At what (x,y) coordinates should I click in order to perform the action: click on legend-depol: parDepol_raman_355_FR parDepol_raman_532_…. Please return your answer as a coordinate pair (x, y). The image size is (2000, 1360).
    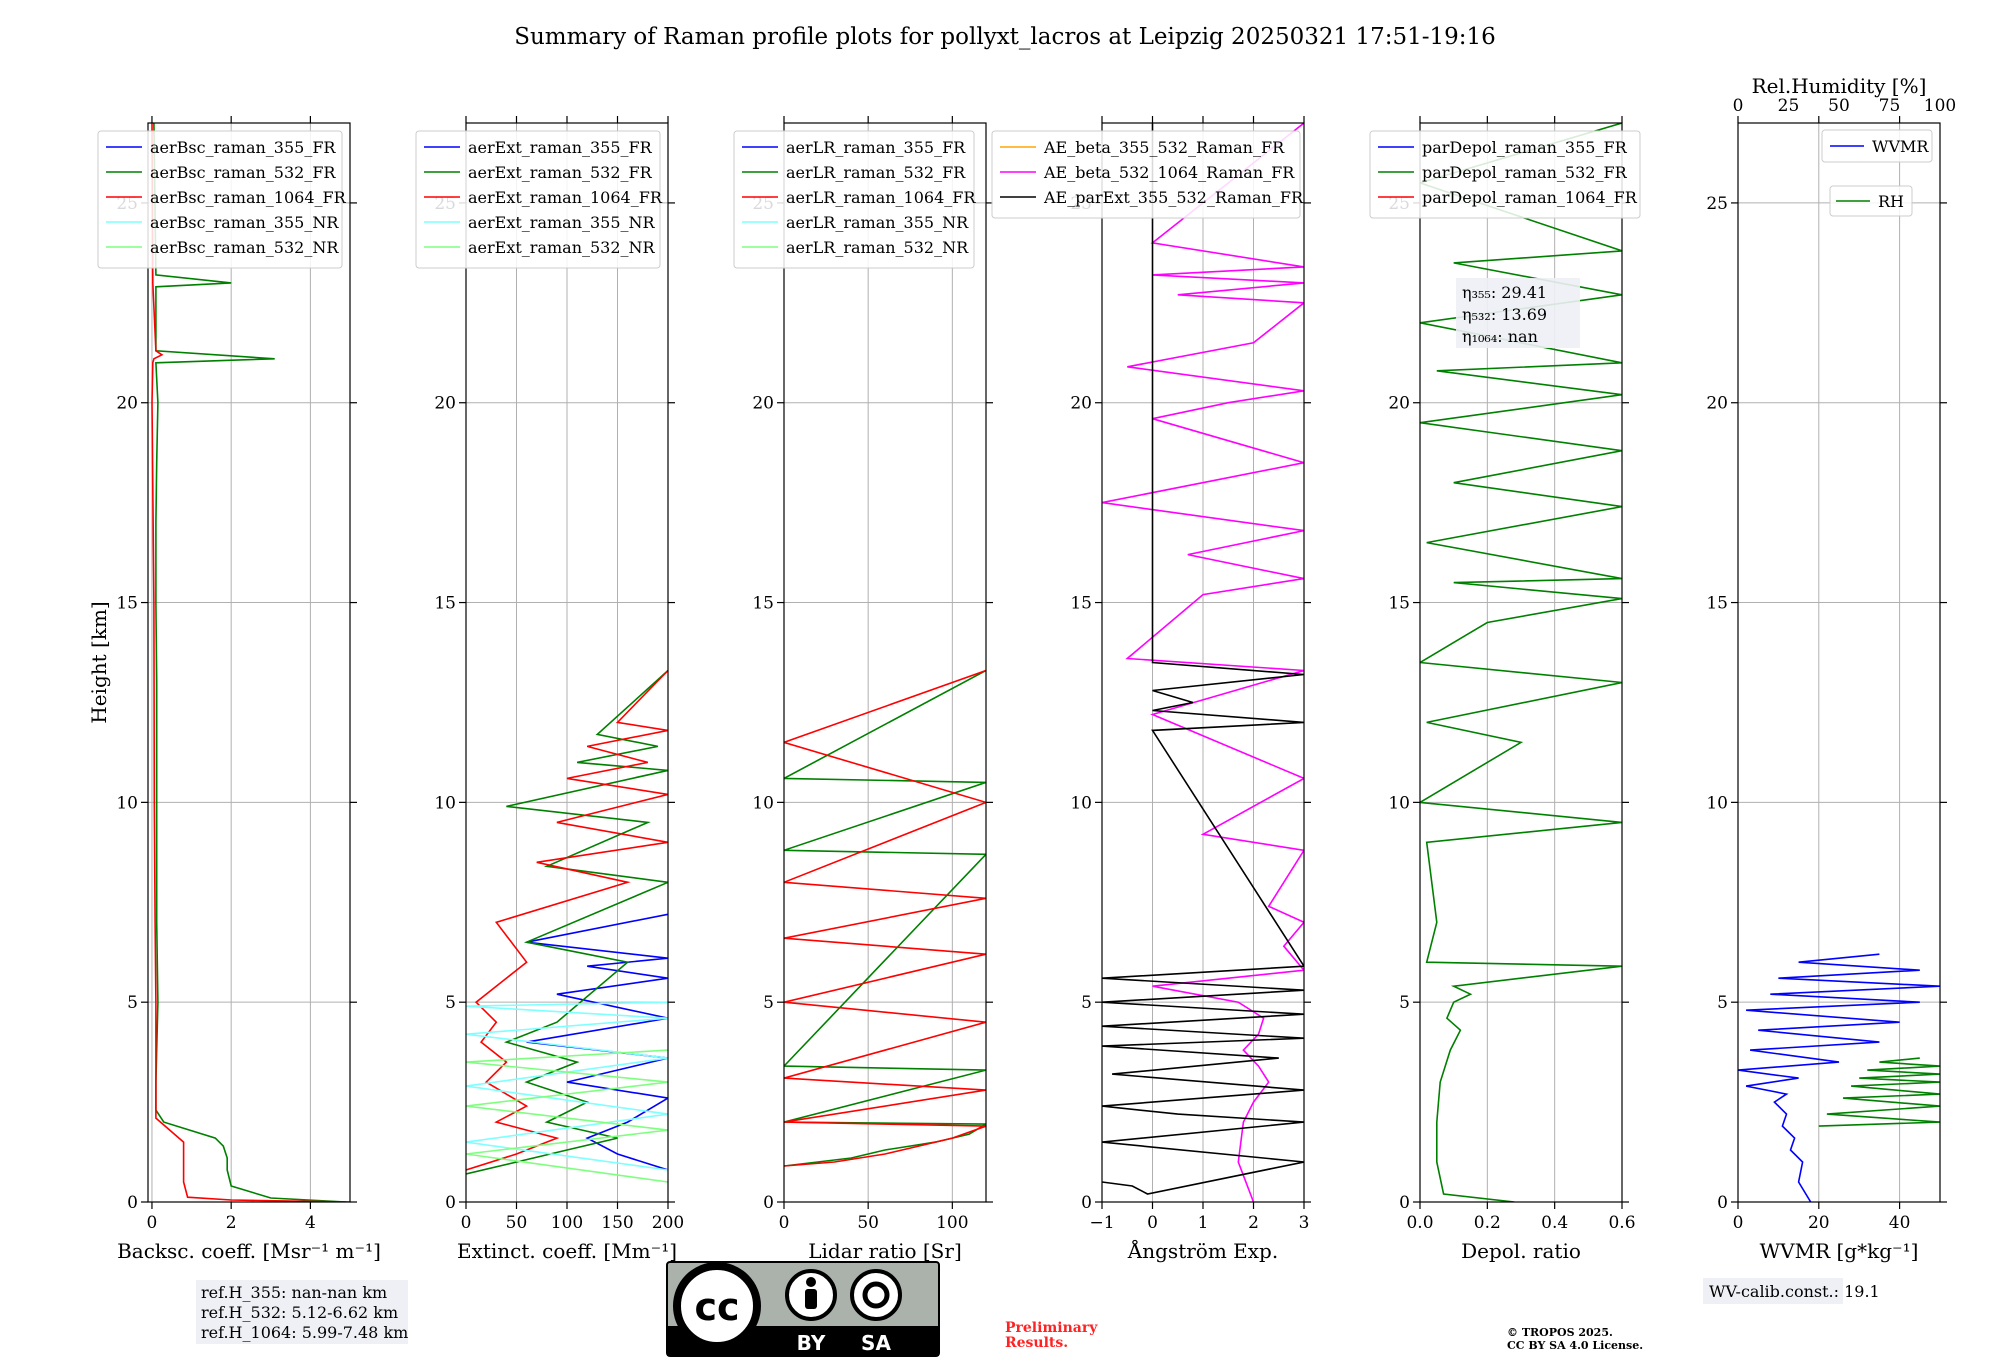
    Looking at the image, I should click on (1505, 174).